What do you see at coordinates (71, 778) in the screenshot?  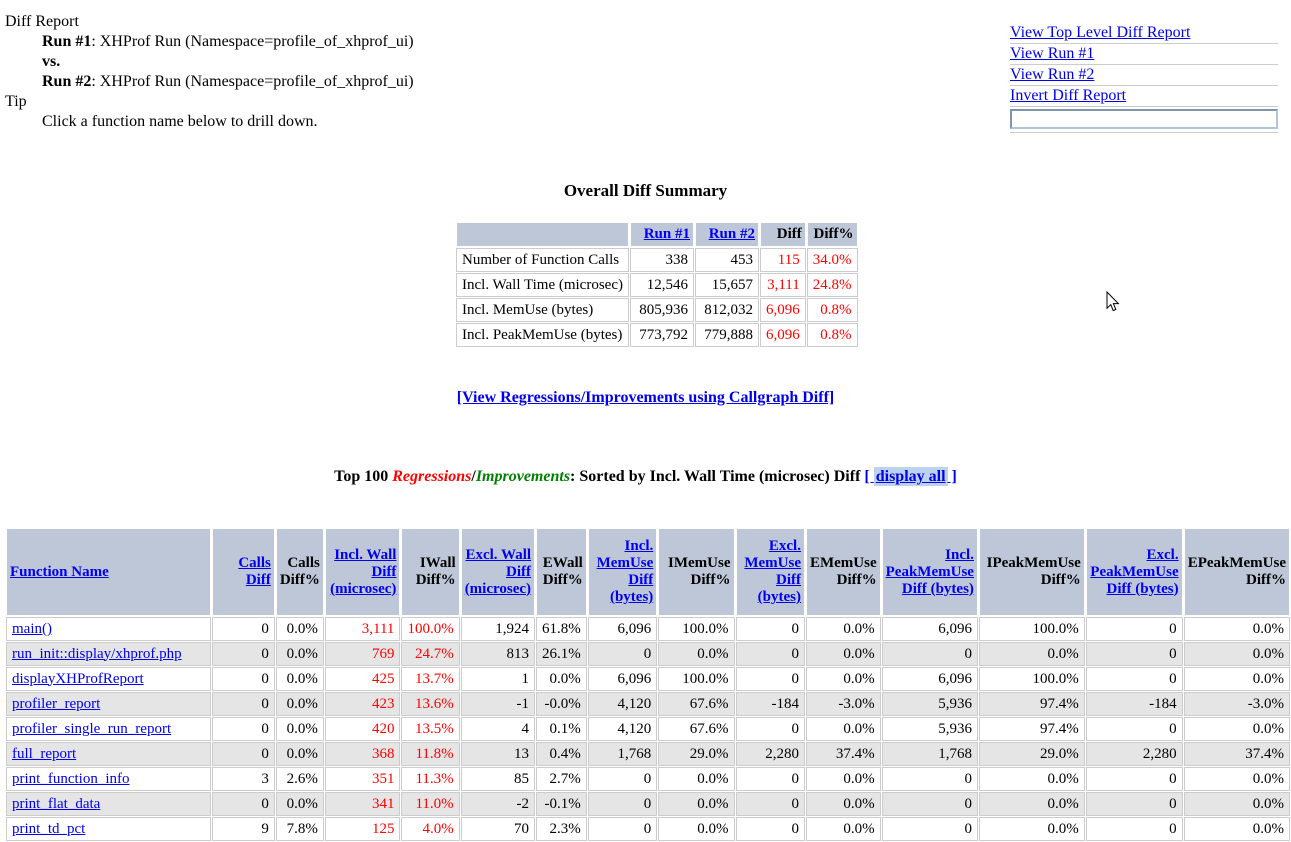 I see `function-link-print-function-info: print_function_info` at bounding box center [71, 778].